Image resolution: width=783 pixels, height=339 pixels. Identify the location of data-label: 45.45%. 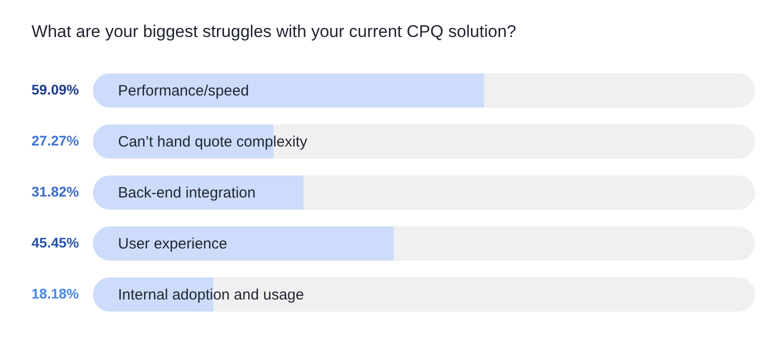
(56, 242).